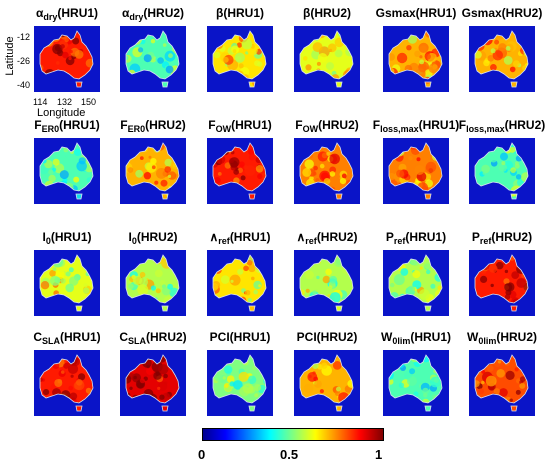 This screenshot has height=464, width=550. I want to click on panel-title-sub: ref, so click(485, 241).